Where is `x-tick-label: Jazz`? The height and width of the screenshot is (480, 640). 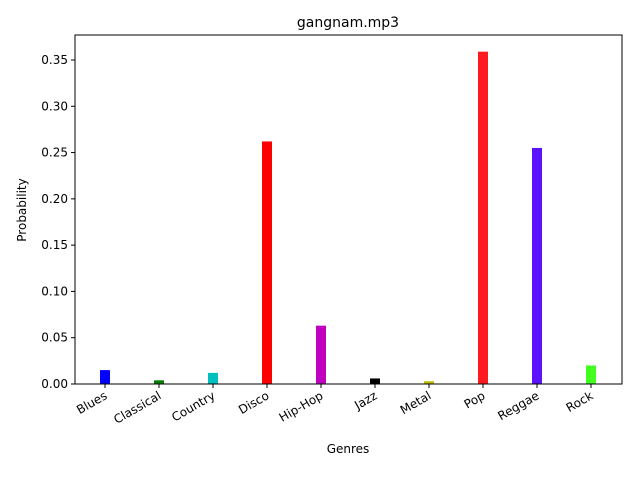
x-tick-label: Jazz is located at coordinates (365, 400).